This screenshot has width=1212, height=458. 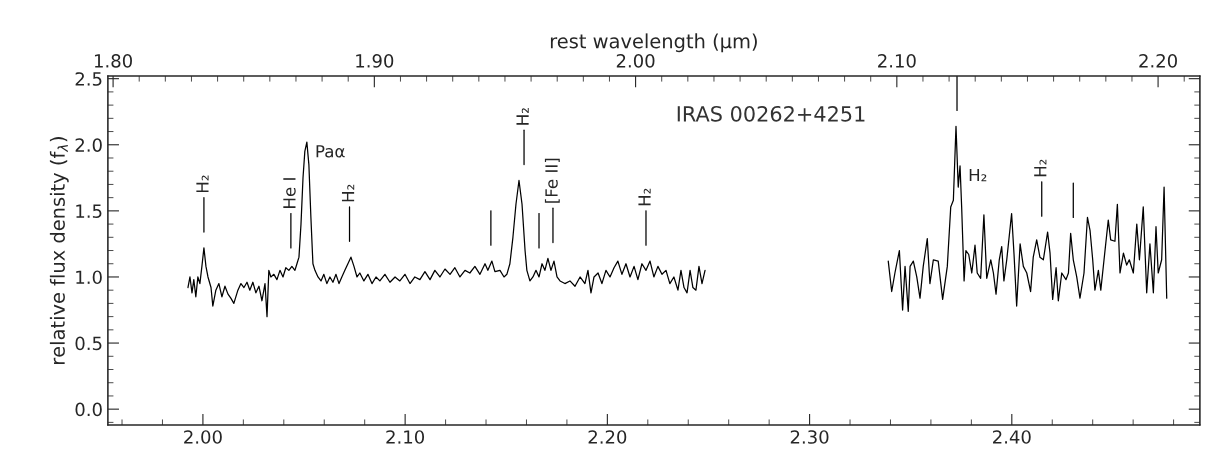 What do you see at coordinates (330, 151) in the screenshot?
I see `annotation: Paα` at bounding box center [330, 151].